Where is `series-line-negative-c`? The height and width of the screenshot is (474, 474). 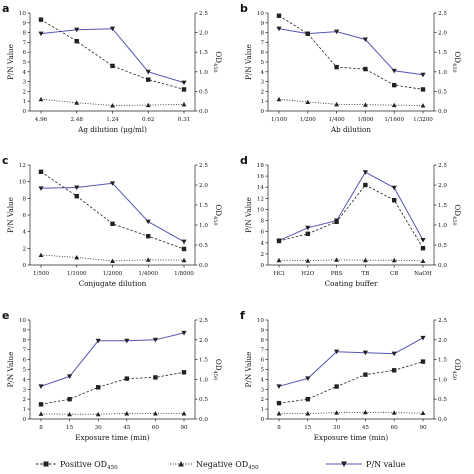
series-line-negative-c is located at coordinates (112, 258).